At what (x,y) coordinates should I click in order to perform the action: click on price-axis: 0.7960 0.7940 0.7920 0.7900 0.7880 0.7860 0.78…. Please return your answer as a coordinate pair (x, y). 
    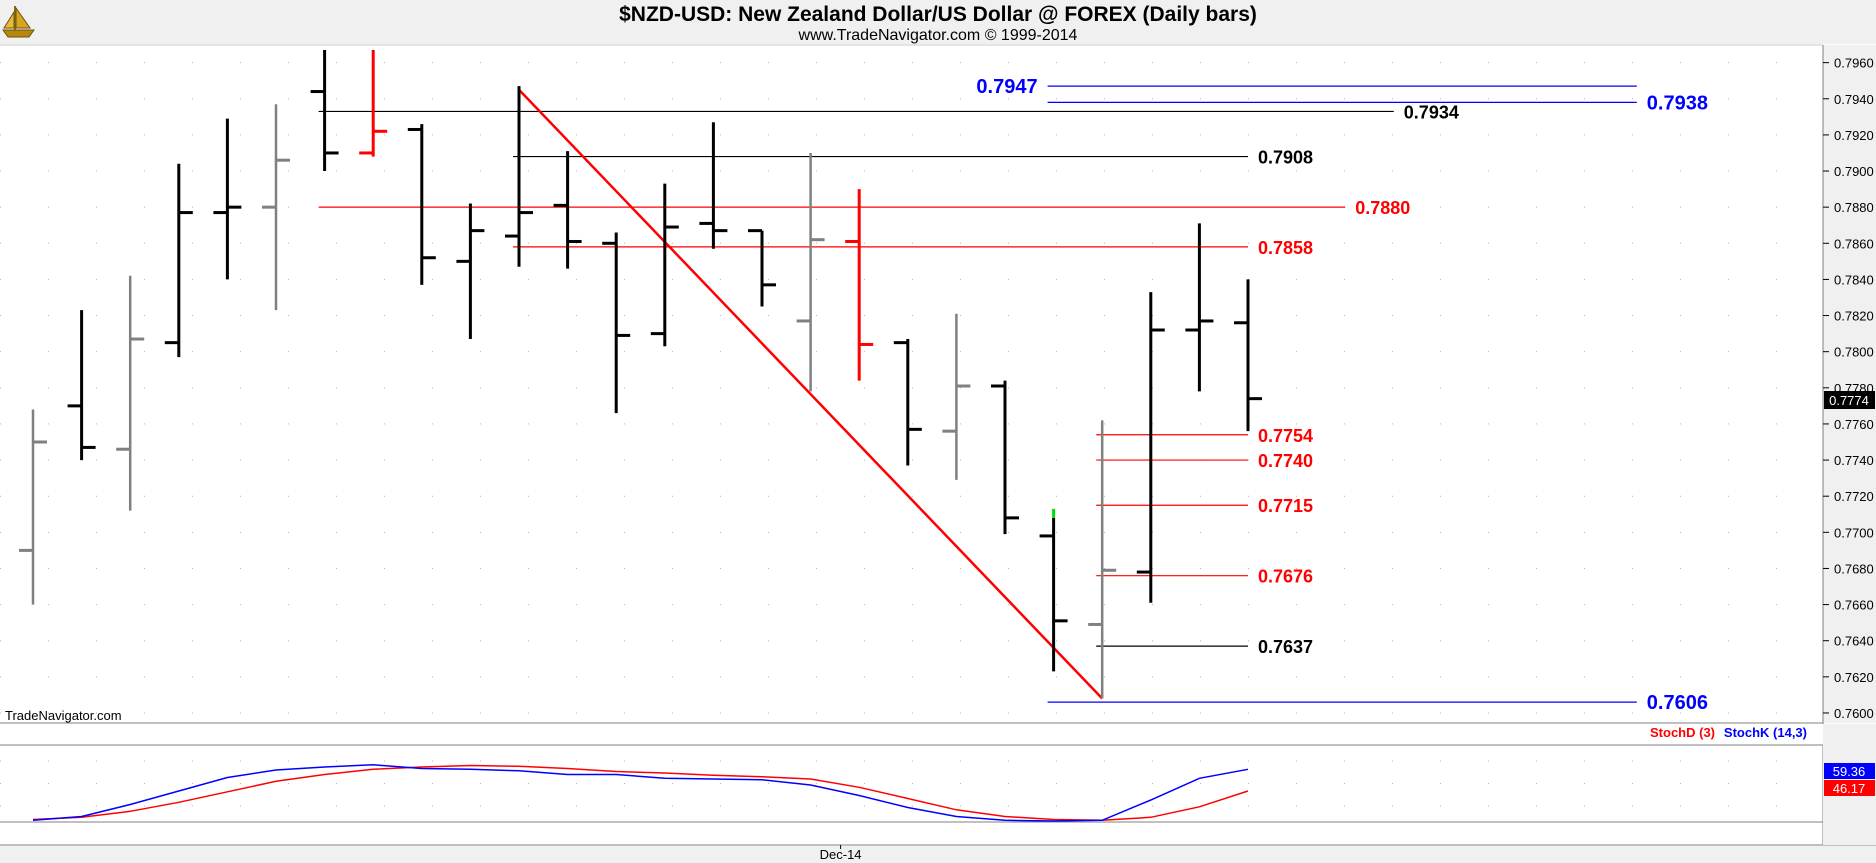
    Looking at the image, I should click on (1849, 445).